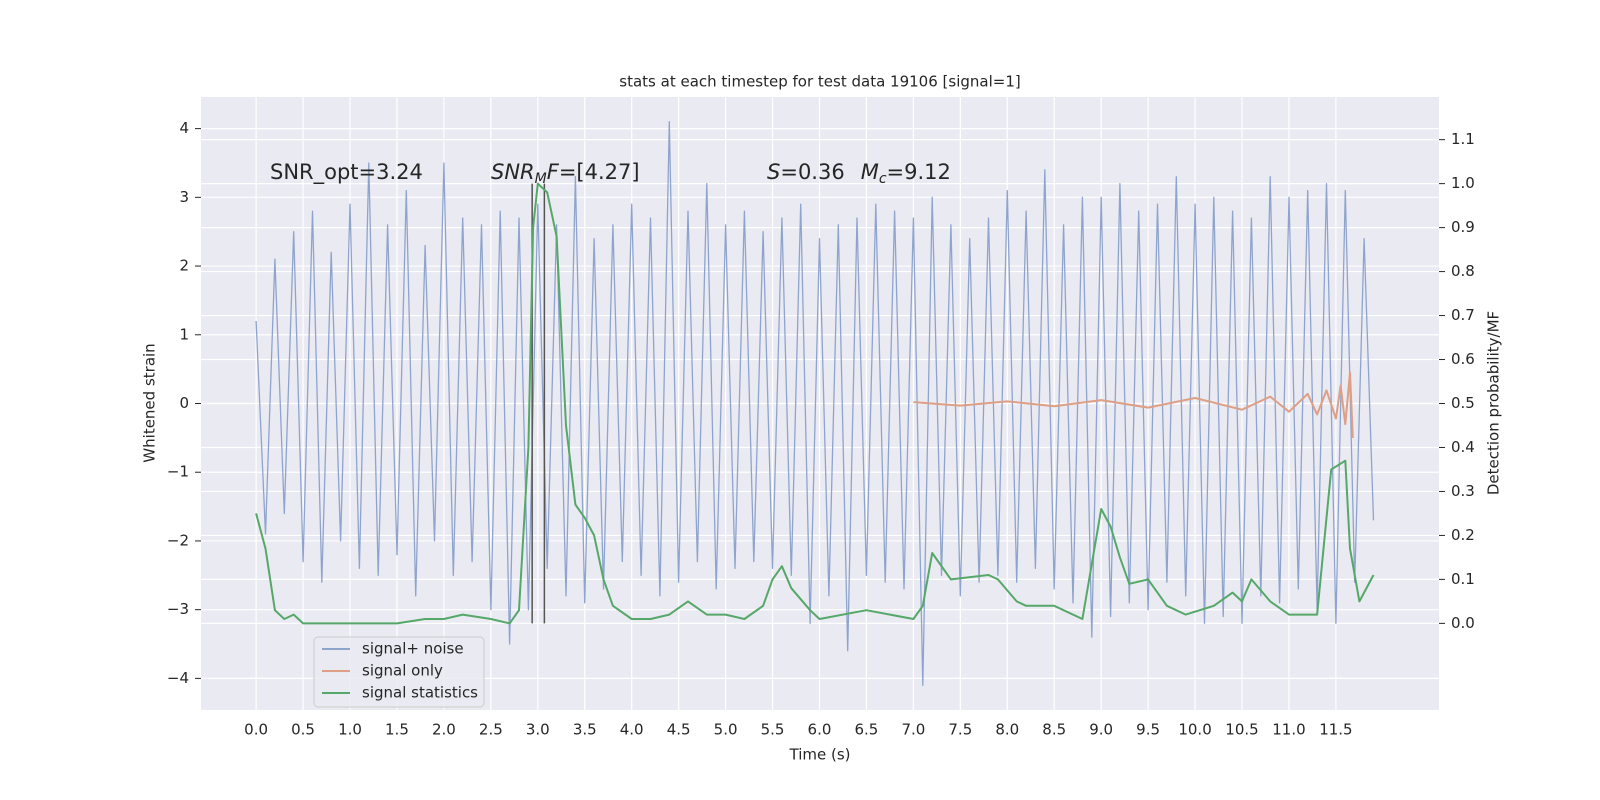 This screenshot has width=1600, height=800. I want to click on annotation-part: SNR, so click(513, 172).